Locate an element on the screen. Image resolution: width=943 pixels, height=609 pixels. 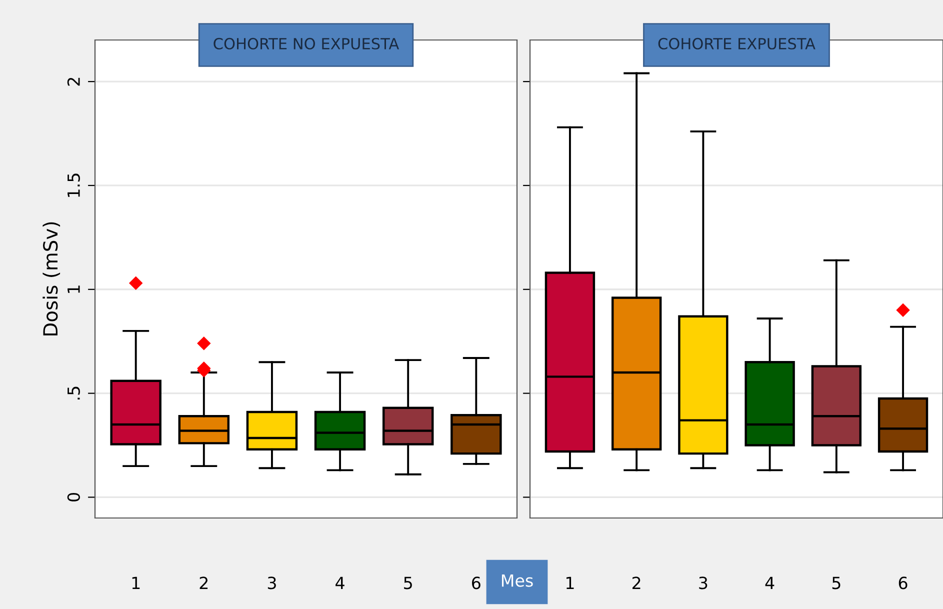
chart-title: COHORTE EXPUESTA is located at coordinates (737, 44).